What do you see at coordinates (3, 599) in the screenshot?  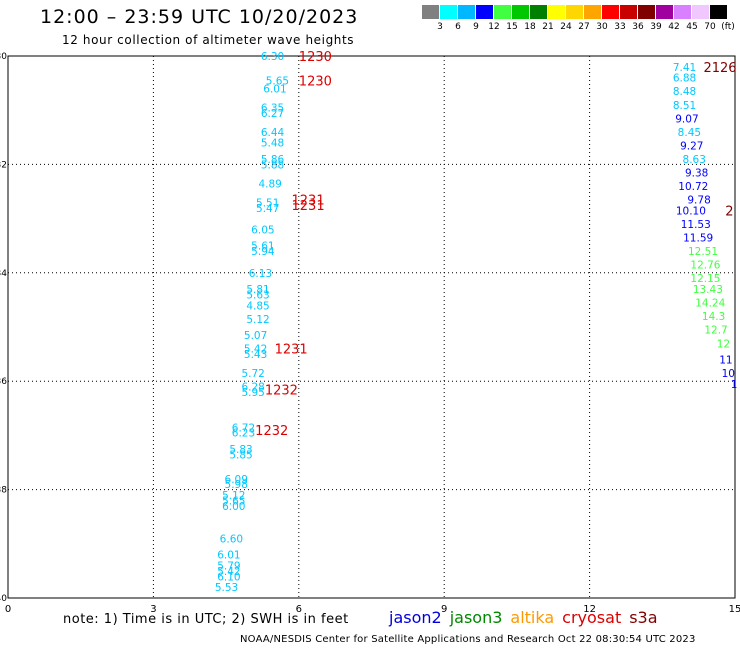 I see `y-tick-label: -40` at bounding box center [3, 599].